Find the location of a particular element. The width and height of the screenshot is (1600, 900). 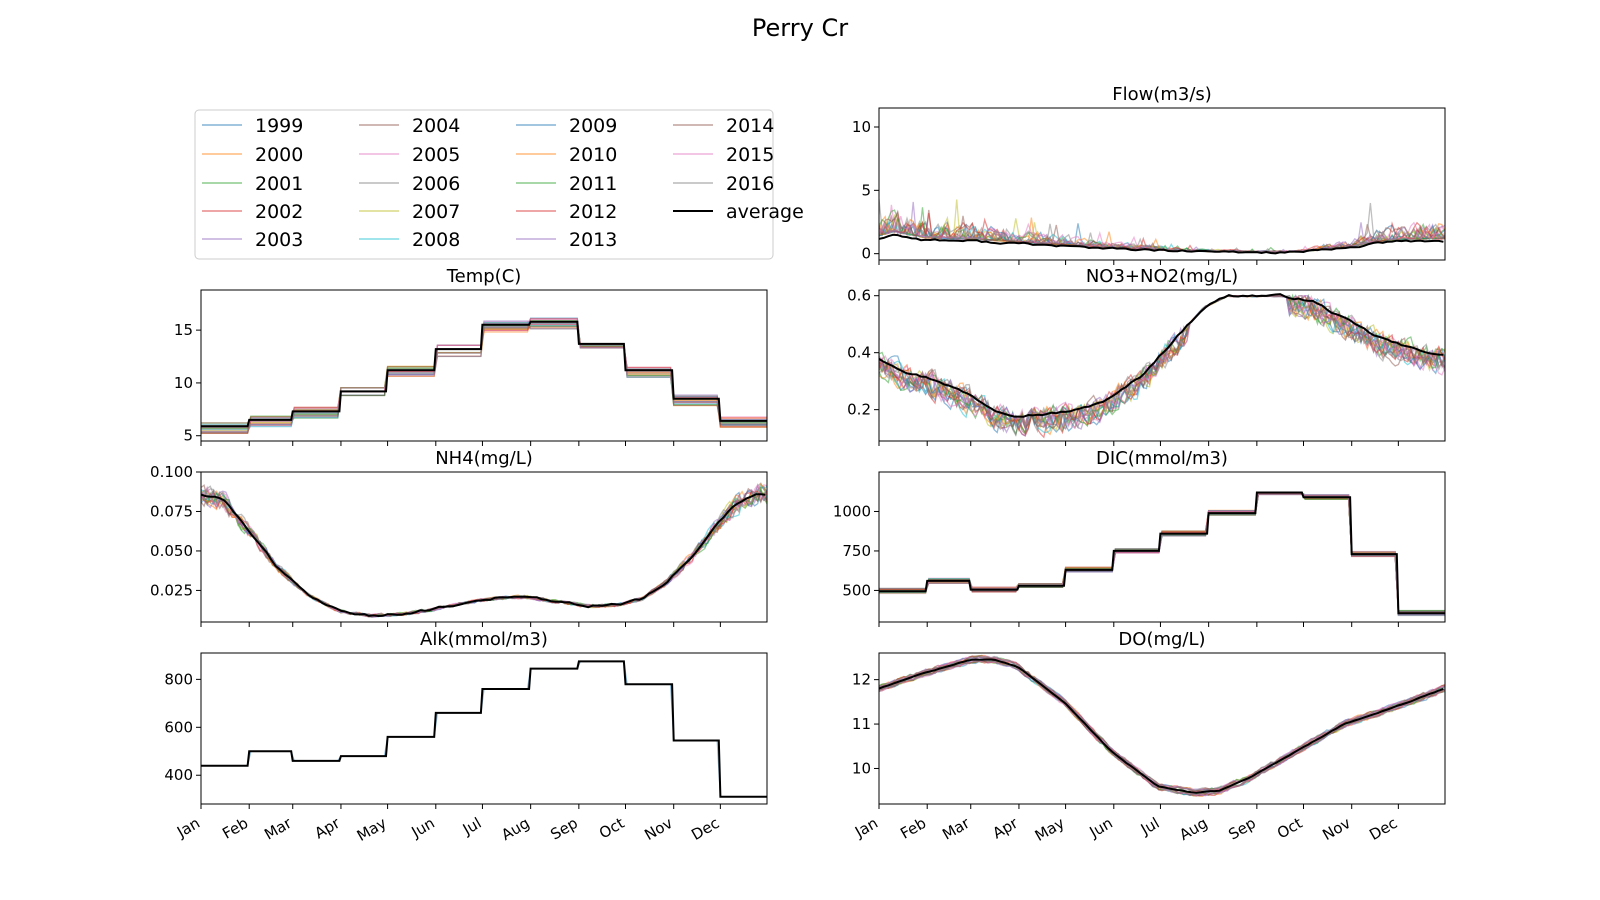

series-average-no3 is located at coordinates (1161, 355).